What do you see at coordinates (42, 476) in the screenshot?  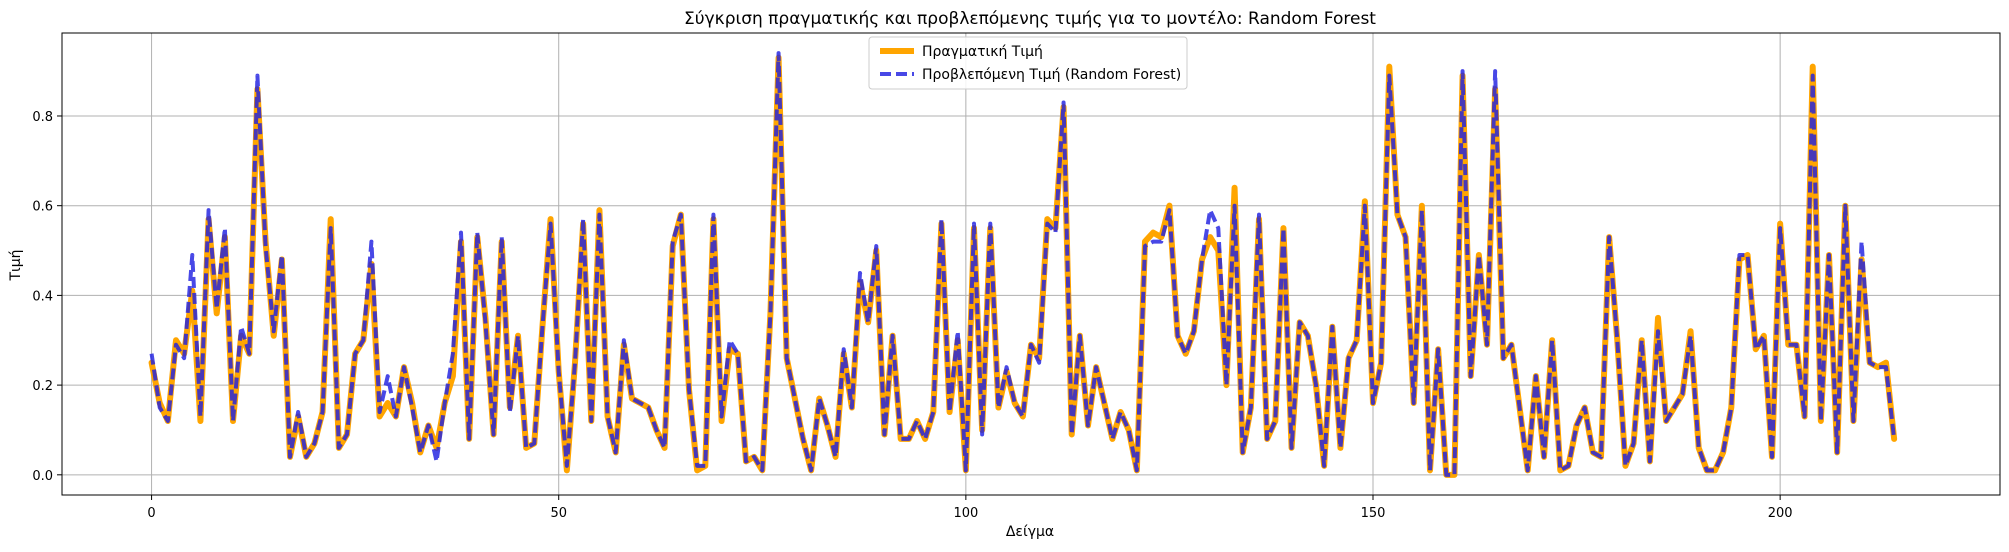 I see `y-tick-label: 0.0` at bounding box center [42, 476].